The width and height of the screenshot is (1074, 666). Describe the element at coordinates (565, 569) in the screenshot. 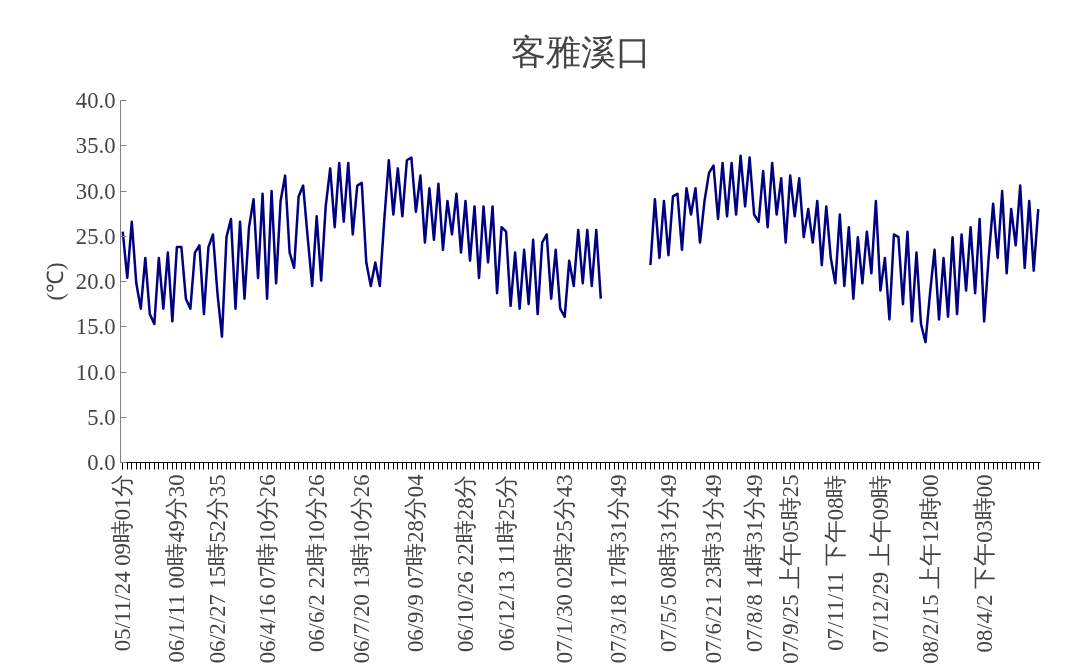

I see `x-tick-label: 07/1/30 02時25分43` at that location.